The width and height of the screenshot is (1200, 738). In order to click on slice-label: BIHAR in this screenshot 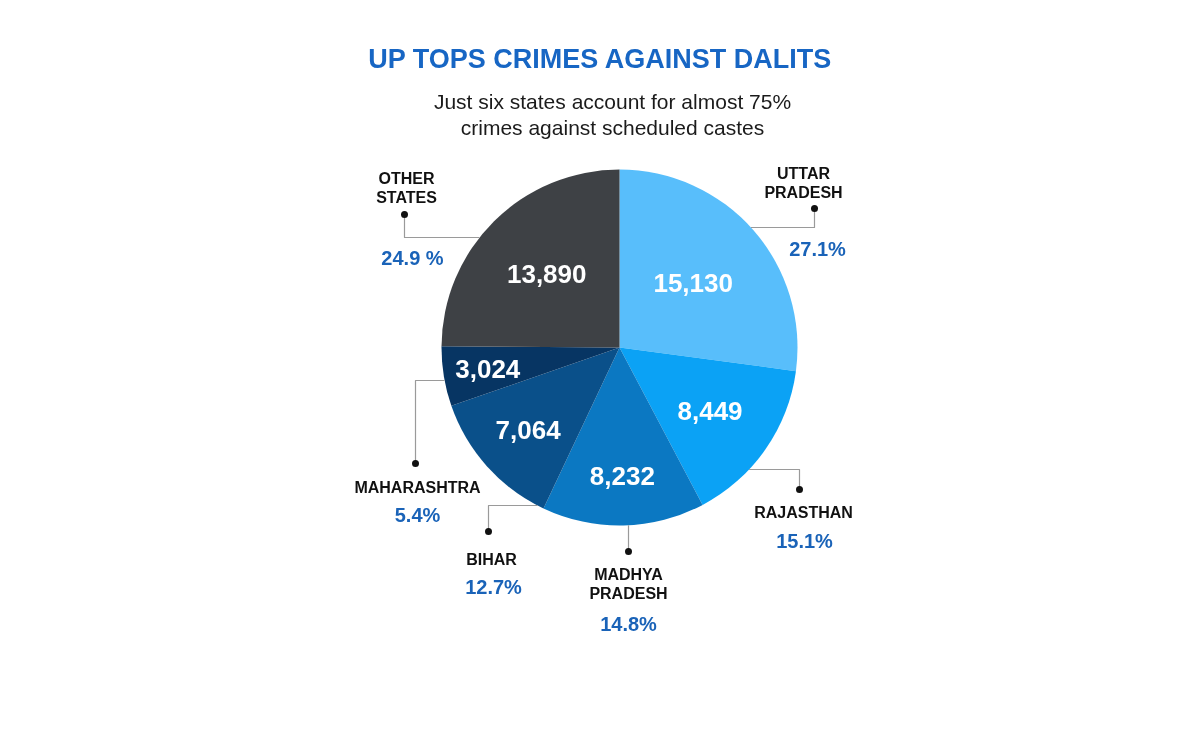, I will do `click(492, 559)`.